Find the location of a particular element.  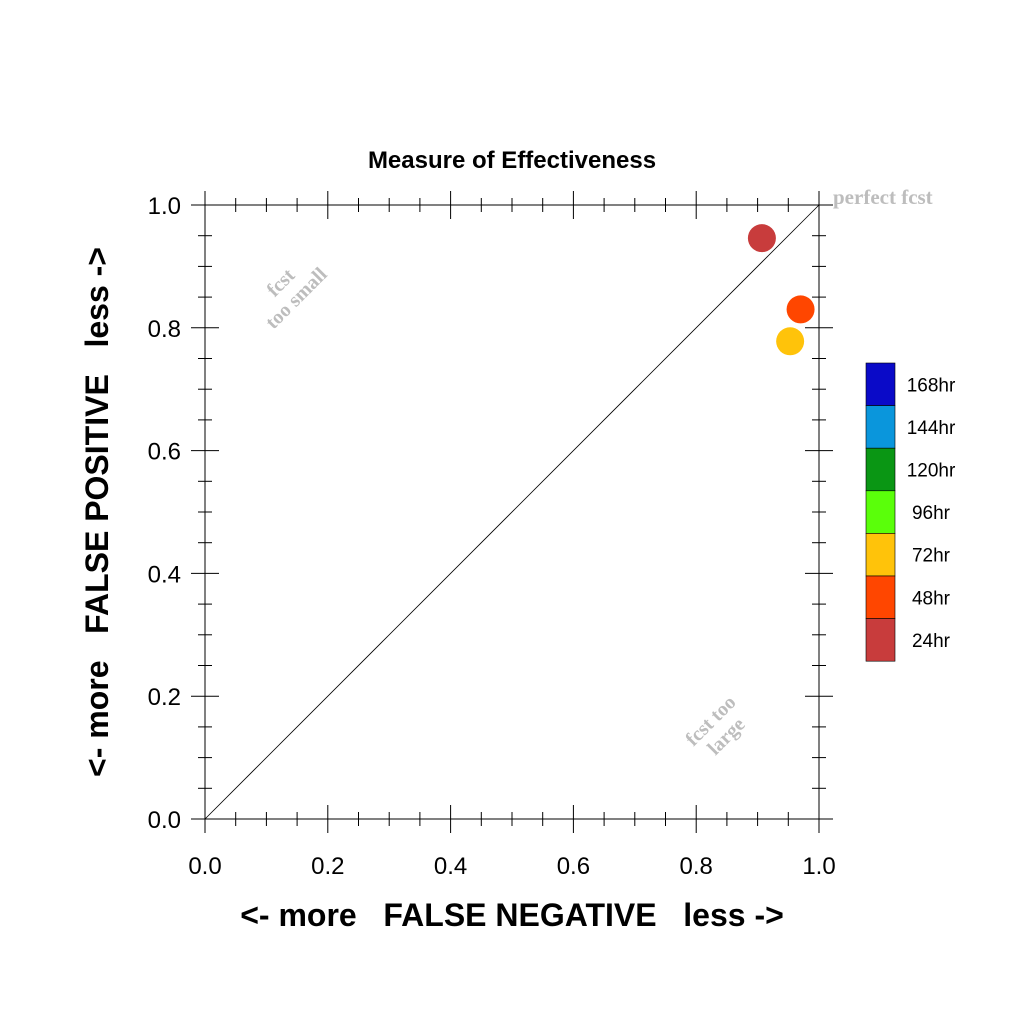

data-point-48hr is located at coordinates (800, 309).